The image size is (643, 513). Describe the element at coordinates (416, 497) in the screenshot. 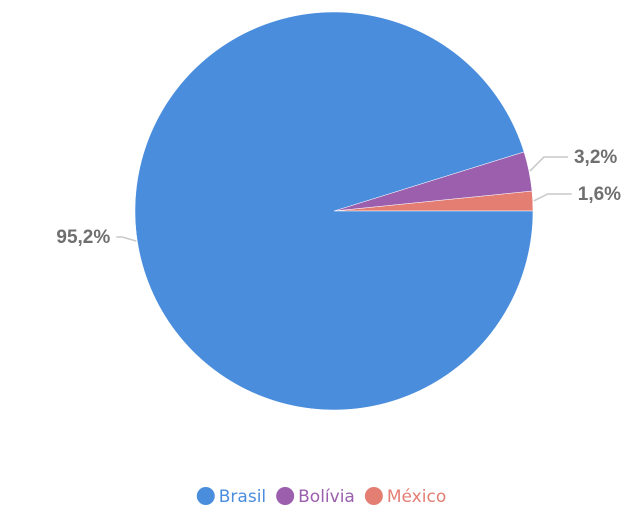

I see `legend-label-méxico: México` at that location.